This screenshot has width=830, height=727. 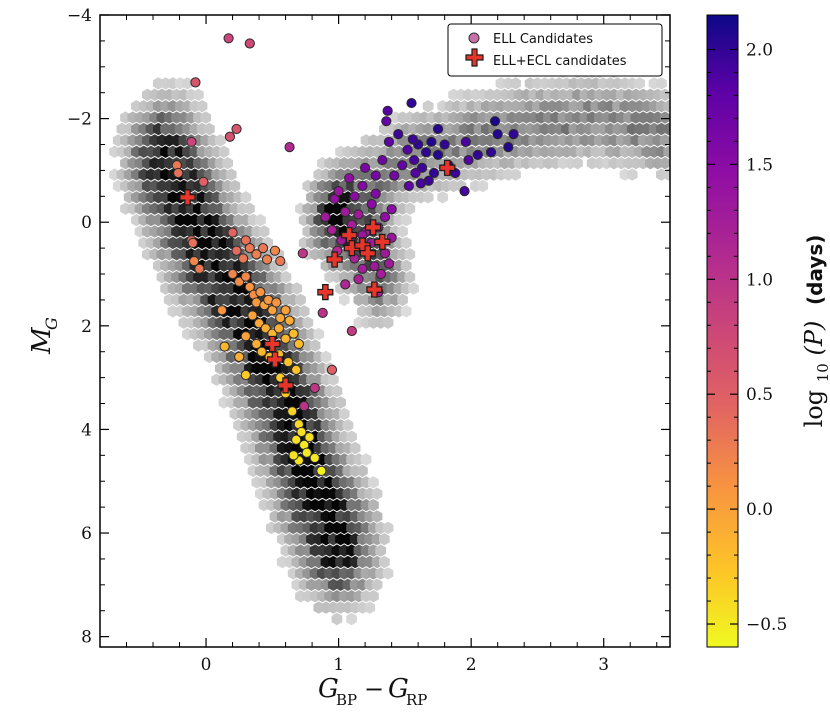 I want to click on svg-text: RP, so click(x=416, y=700).